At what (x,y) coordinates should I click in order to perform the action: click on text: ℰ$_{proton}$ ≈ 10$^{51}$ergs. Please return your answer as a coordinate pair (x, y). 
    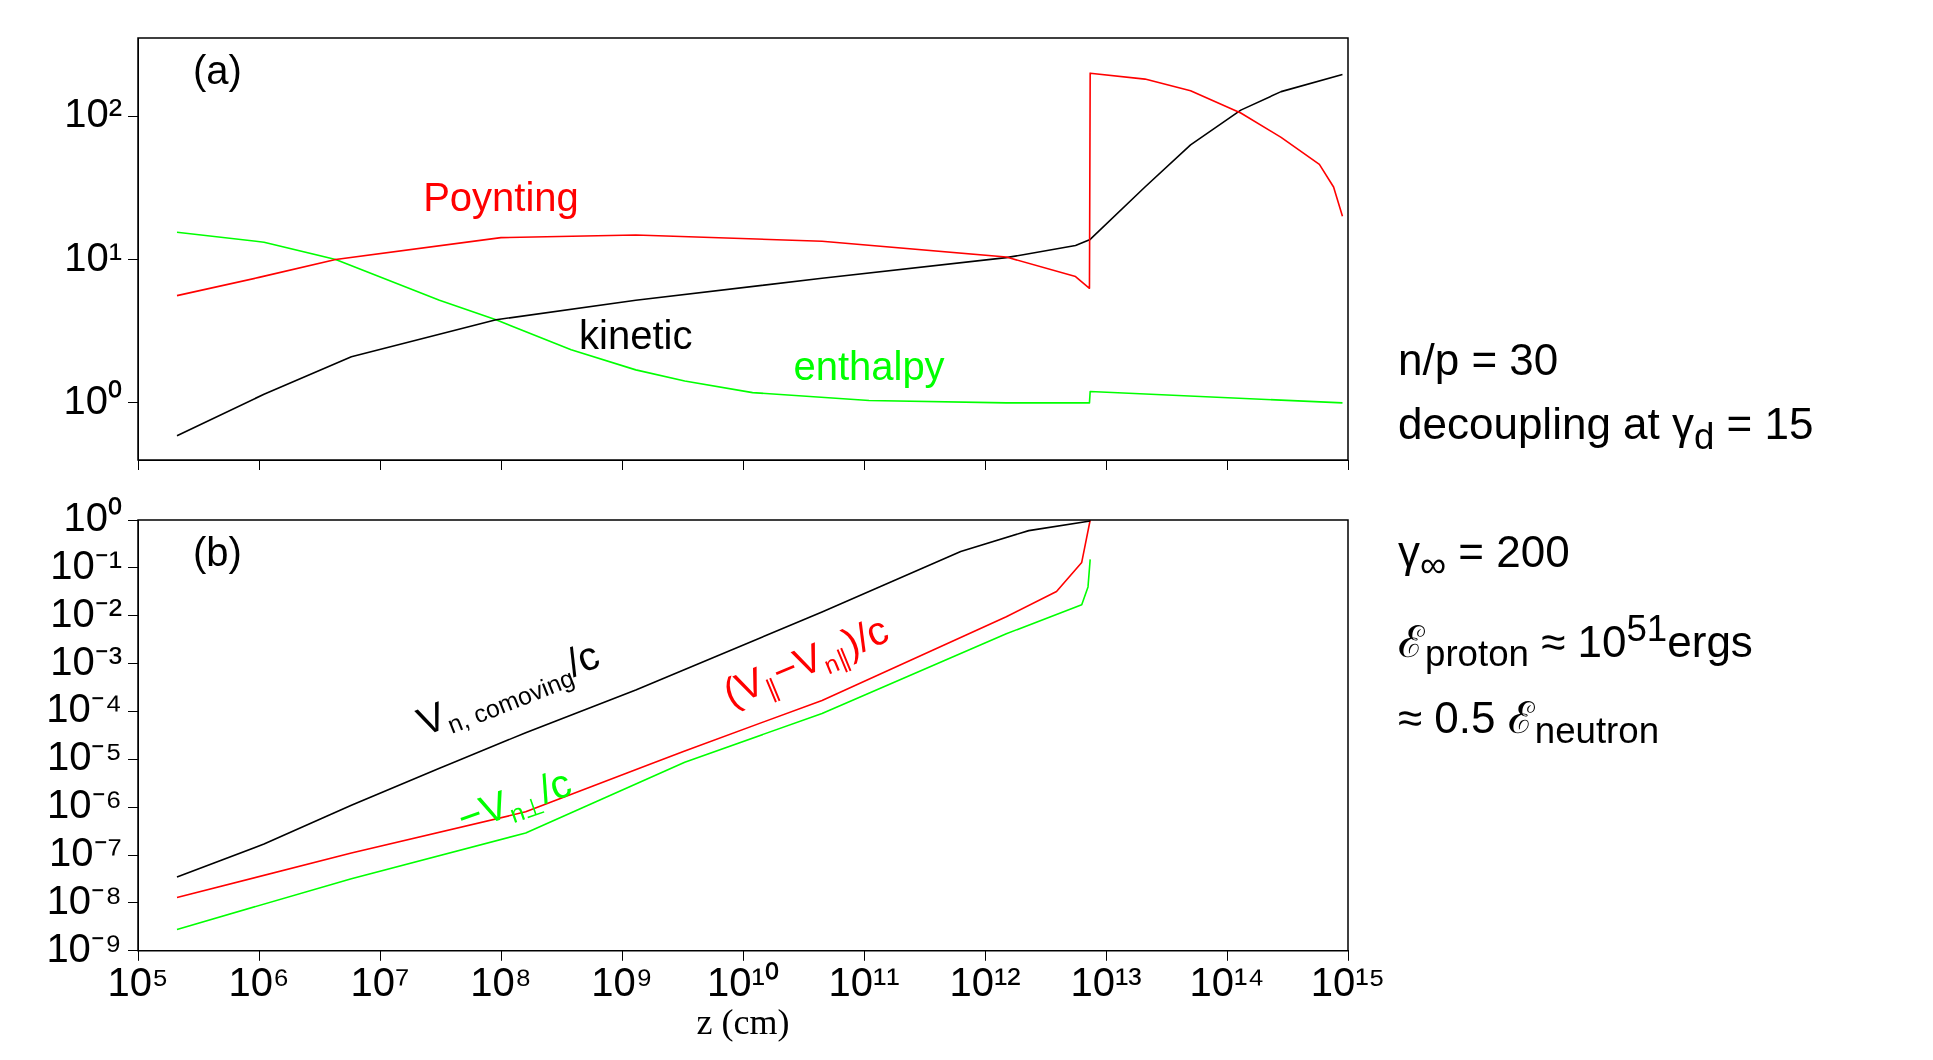
    Looking at the image, I should click on (1575, 641).